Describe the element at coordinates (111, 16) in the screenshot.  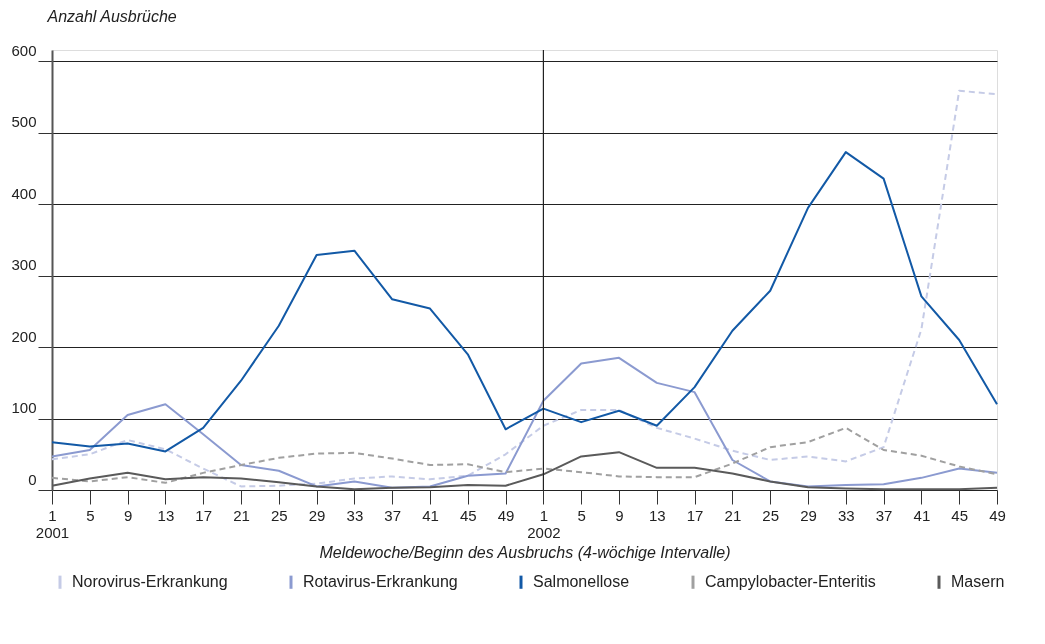
I see `y-axis-title: Anzahl Ausbrüche` at that location.